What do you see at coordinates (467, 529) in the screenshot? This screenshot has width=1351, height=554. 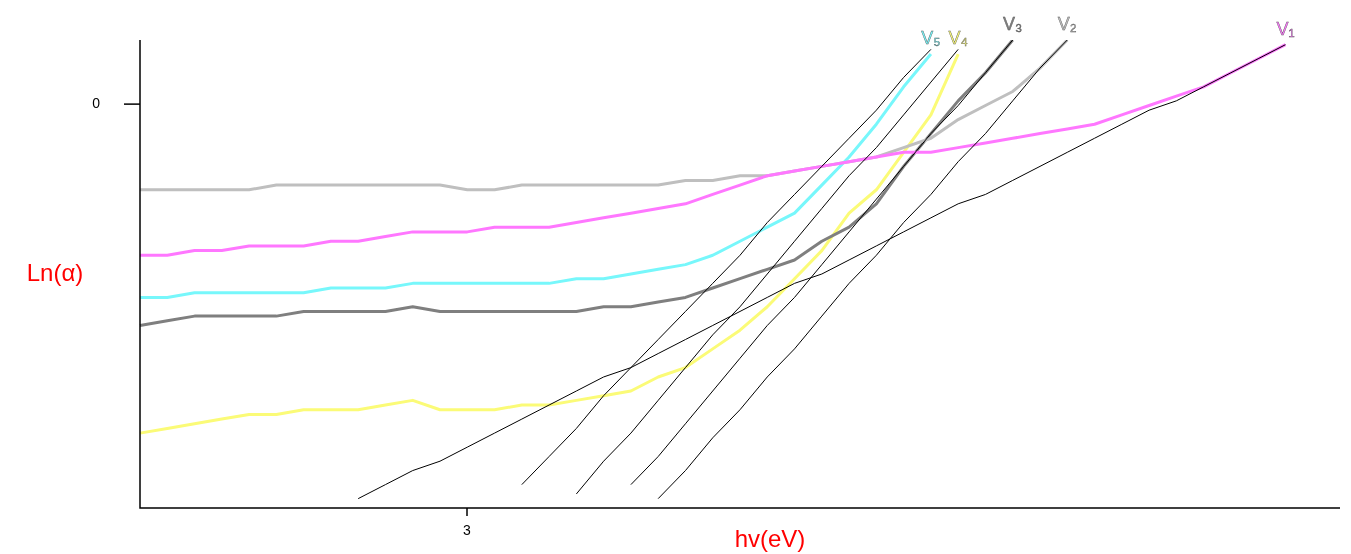 I see `text: 3` at bounding box center [467, 529].